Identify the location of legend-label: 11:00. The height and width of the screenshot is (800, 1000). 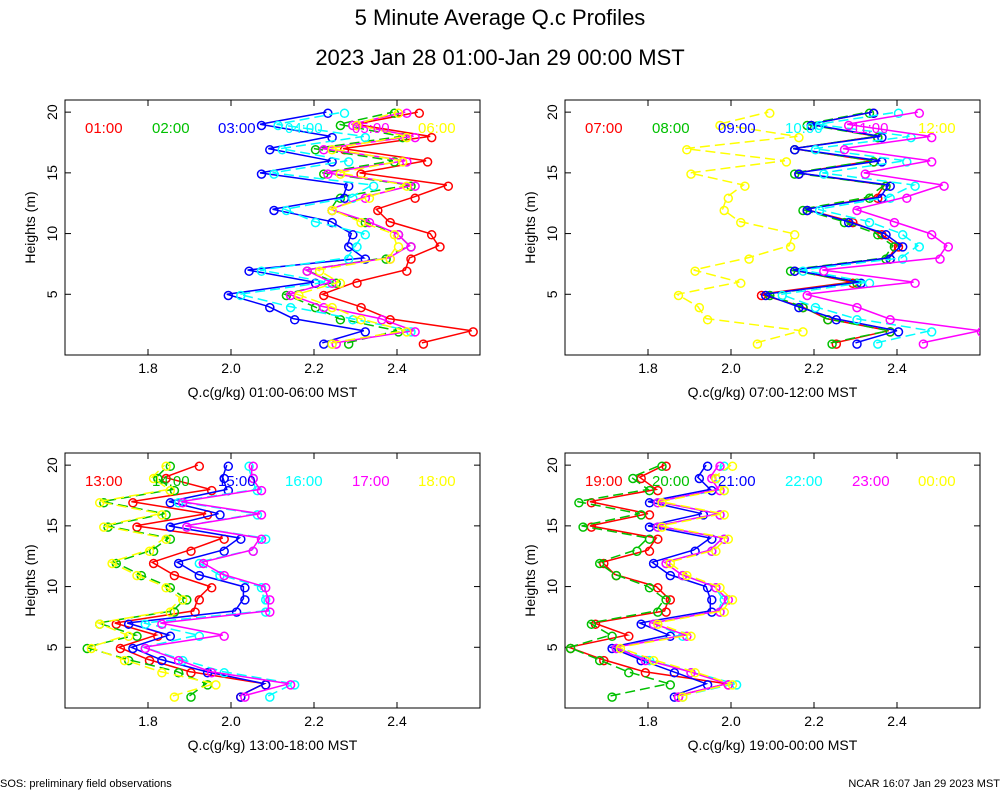
(870, 128).